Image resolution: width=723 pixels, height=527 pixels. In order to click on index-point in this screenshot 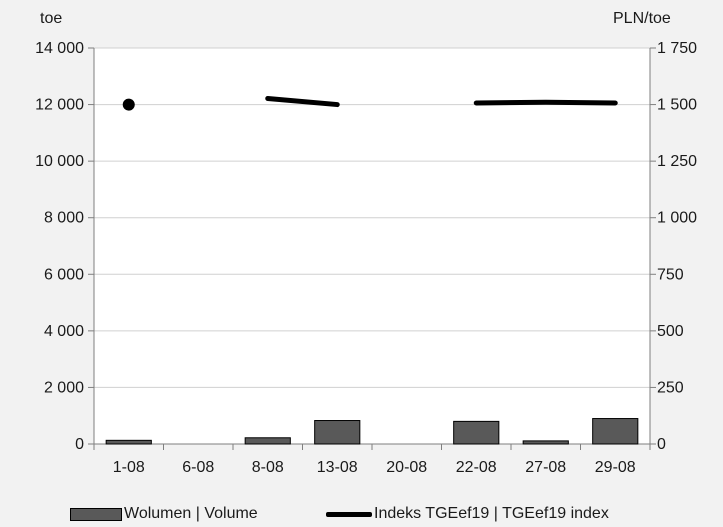, I will do `click(128, 104)`.